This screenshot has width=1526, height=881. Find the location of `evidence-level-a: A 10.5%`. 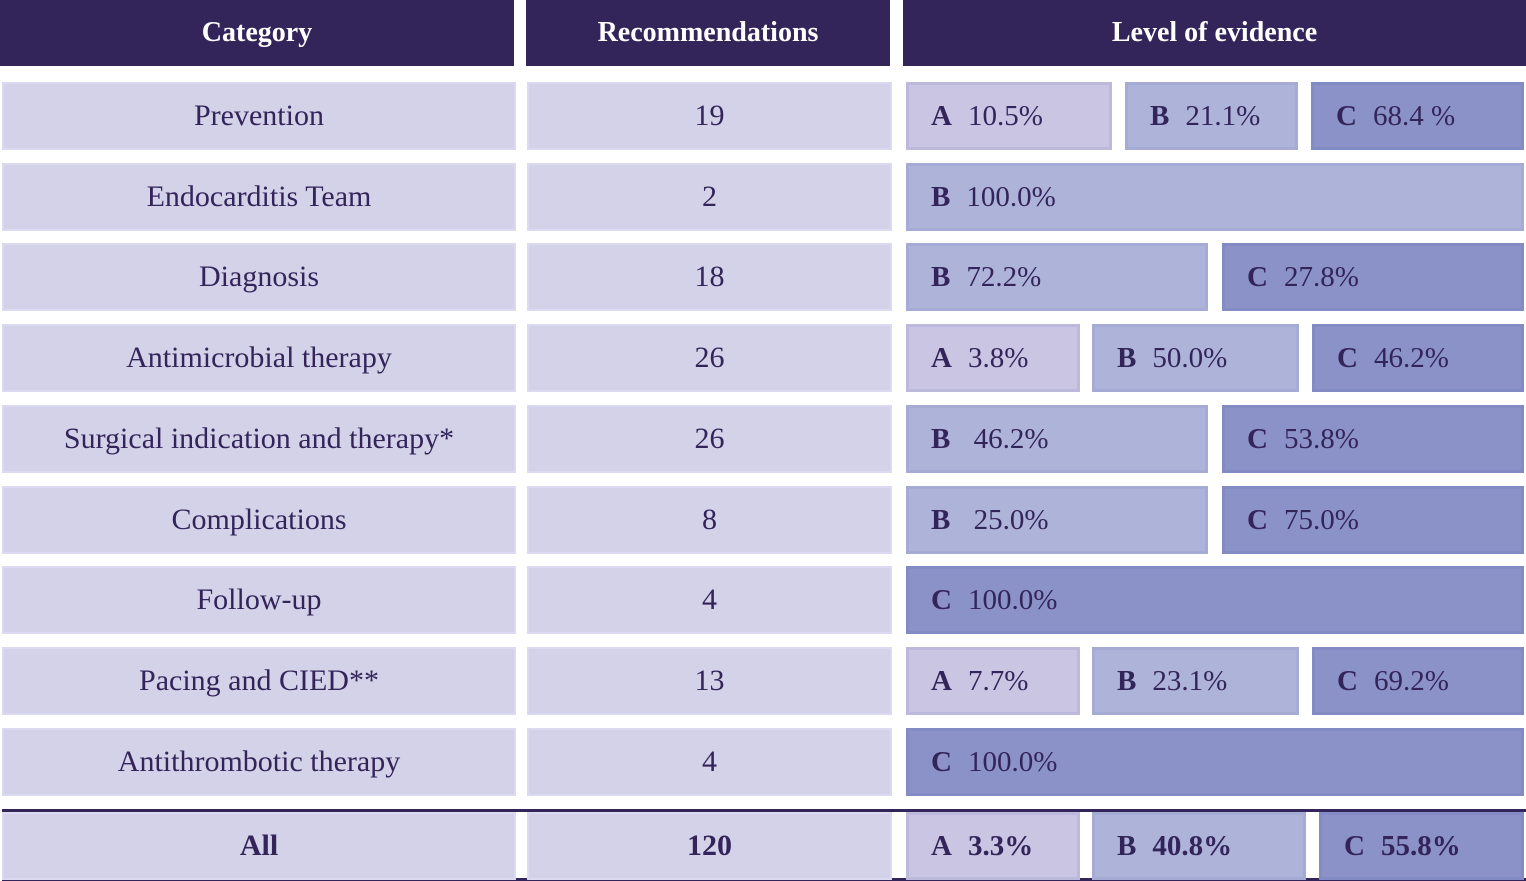

evidence-level-a: A 10.5% is located at coordinates (1009, 116).